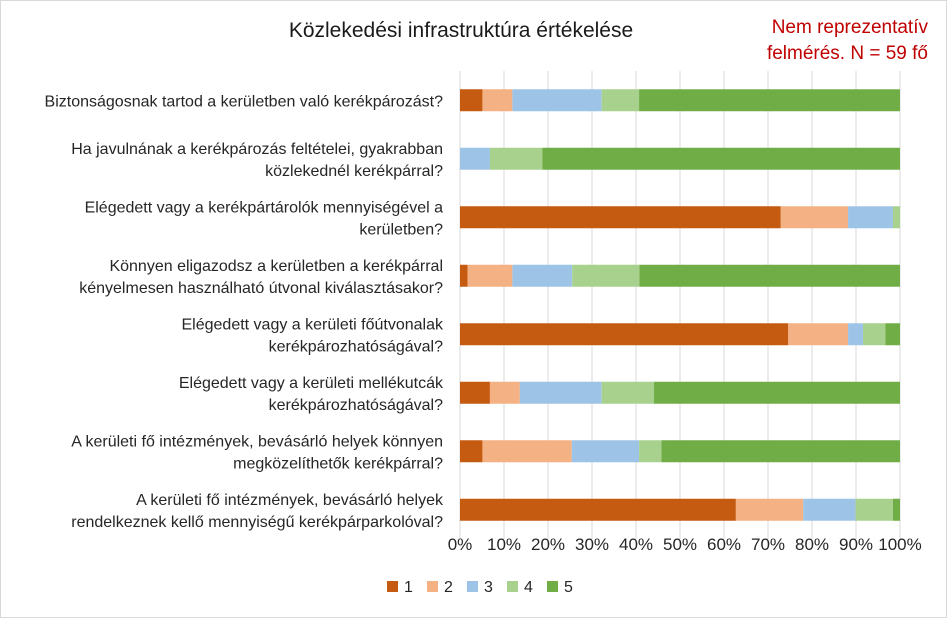  Describe the element at coordinates (460, 544) in the screenshot. I see `x-tick-label: 0%` at that location.